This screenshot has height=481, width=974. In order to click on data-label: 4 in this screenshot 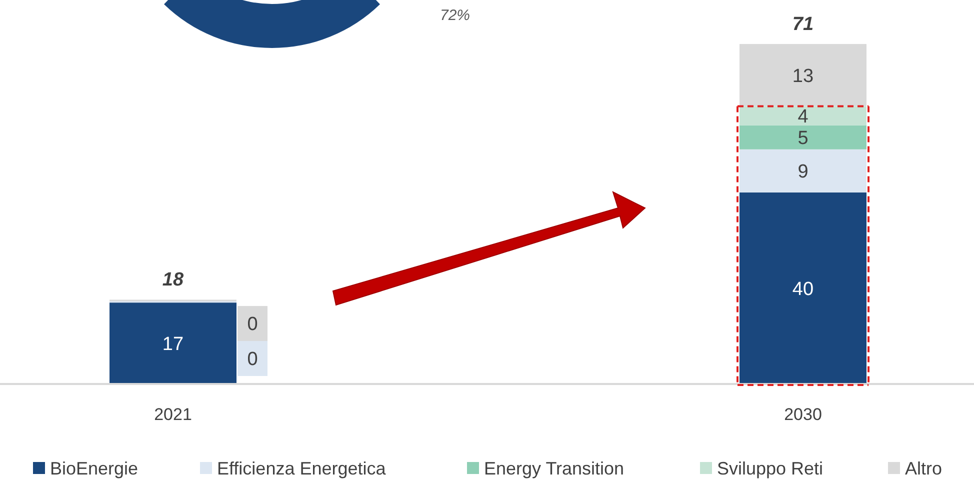, I will do `click(803, 117)`.